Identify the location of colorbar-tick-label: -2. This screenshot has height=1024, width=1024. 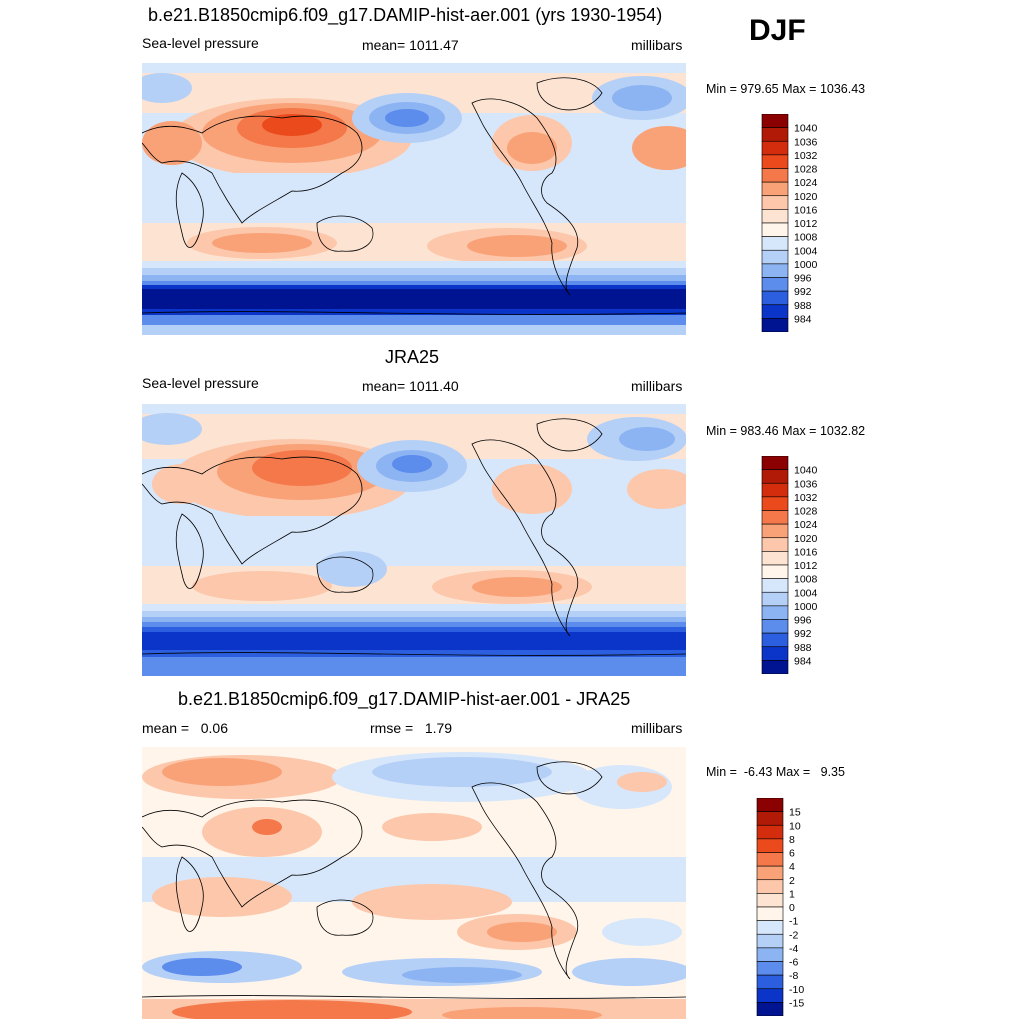
(793, 935).